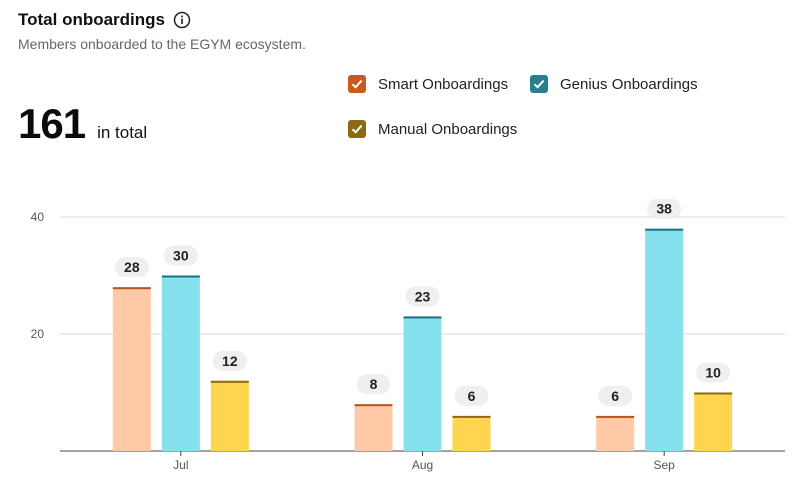 The height and width of the screenshot is (488, 800). What do you see at coordinates (122, 132) in the screenshot?
I see `total-label: in total` at bounding box center [122, 132].